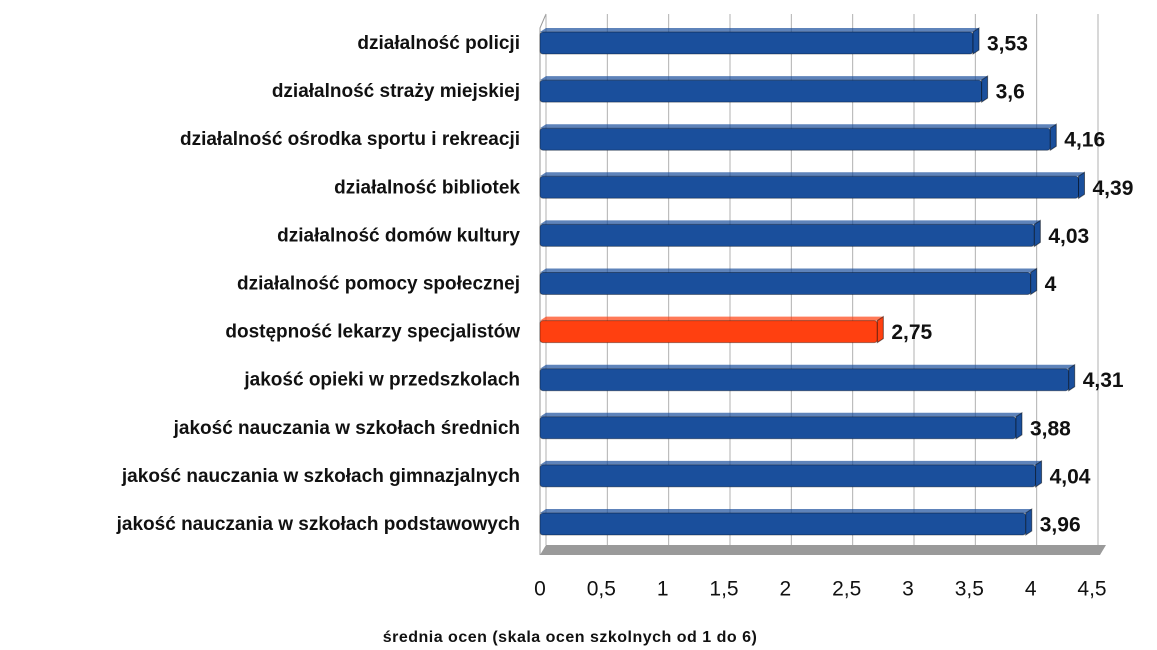 Image resolution: width=1157 pixels, height=650 pixels. I want to click on x-tick-label: 4, so click(1031, 589).